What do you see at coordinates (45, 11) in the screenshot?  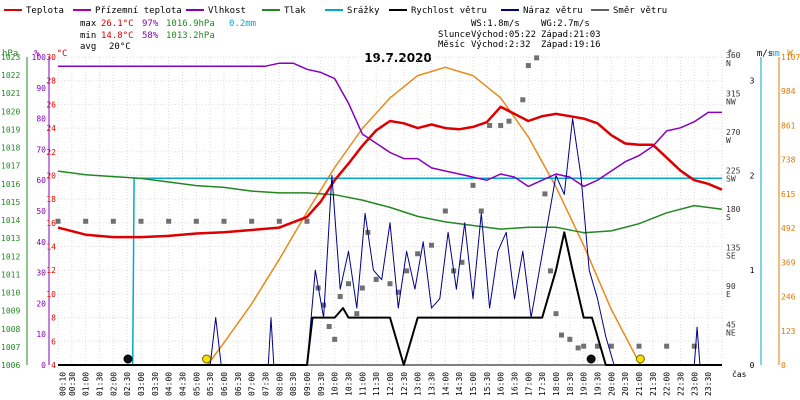 I see `legend-label: Teplota` at bounding box center [45, 11].